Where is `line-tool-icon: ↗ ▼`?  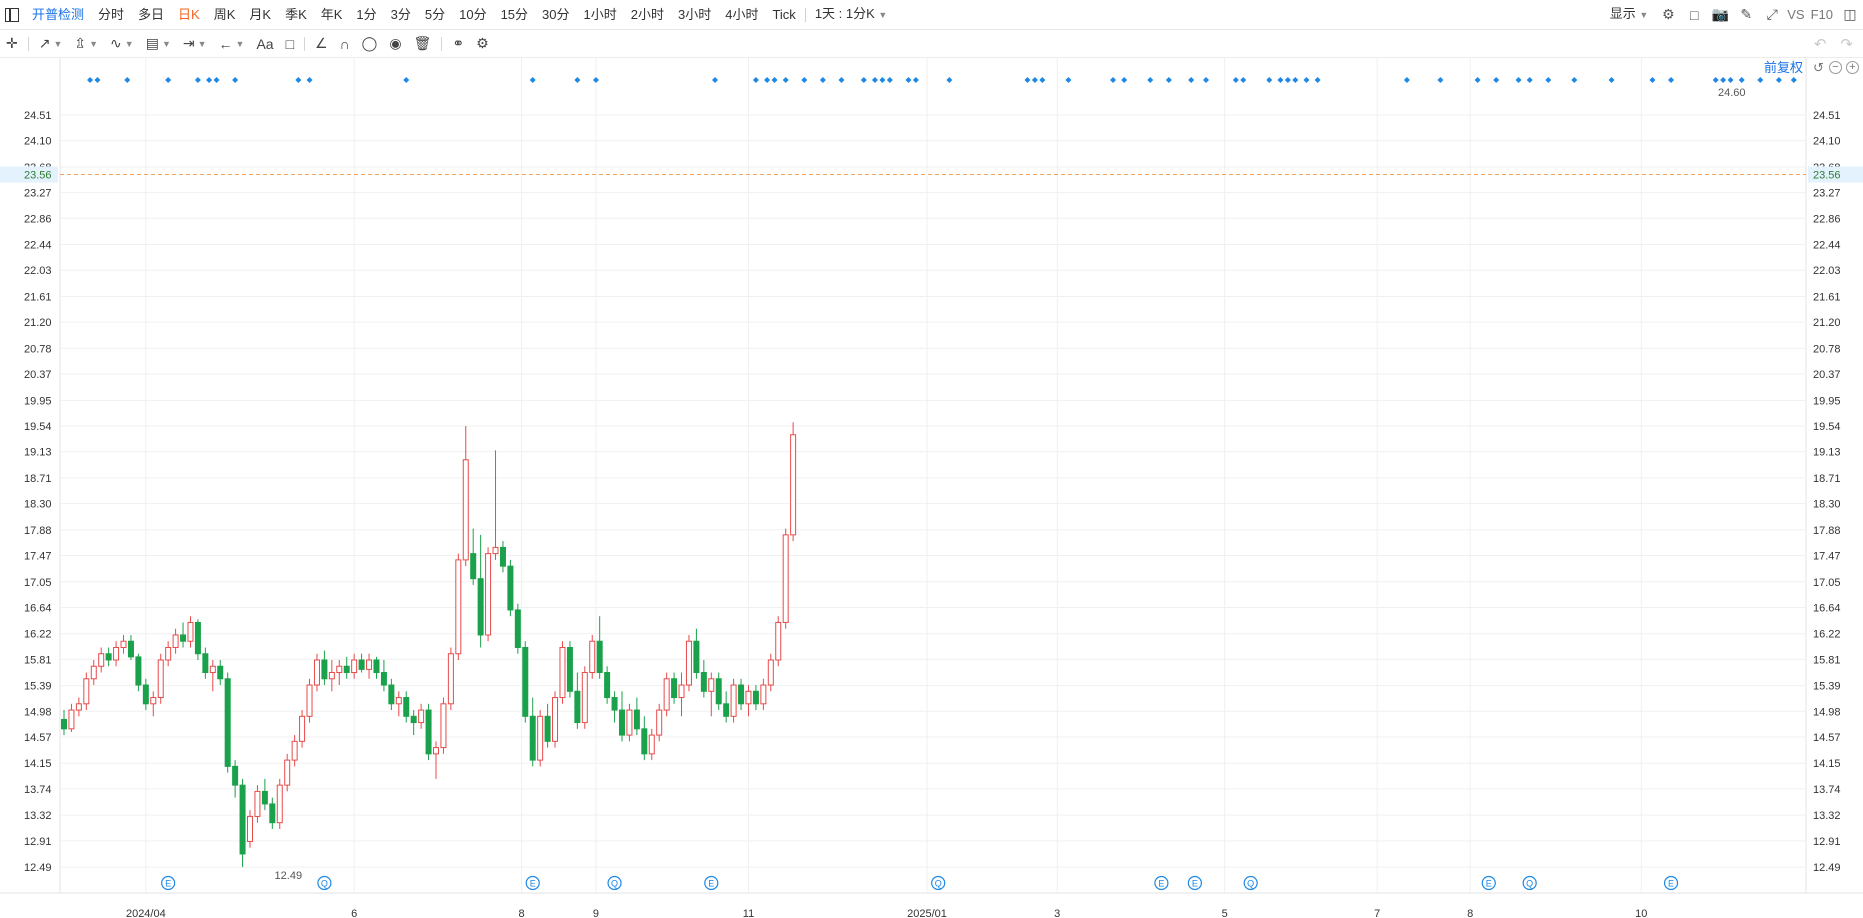
line-tool-icon: ↗ ▼ is located at coordinates (50, 43).